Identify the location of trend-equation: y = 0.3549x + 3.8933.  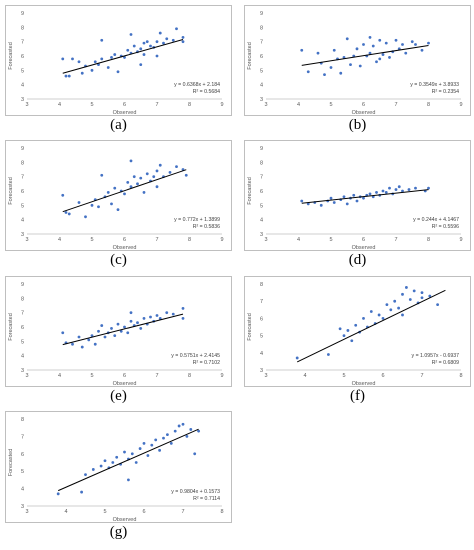
(434, 85).